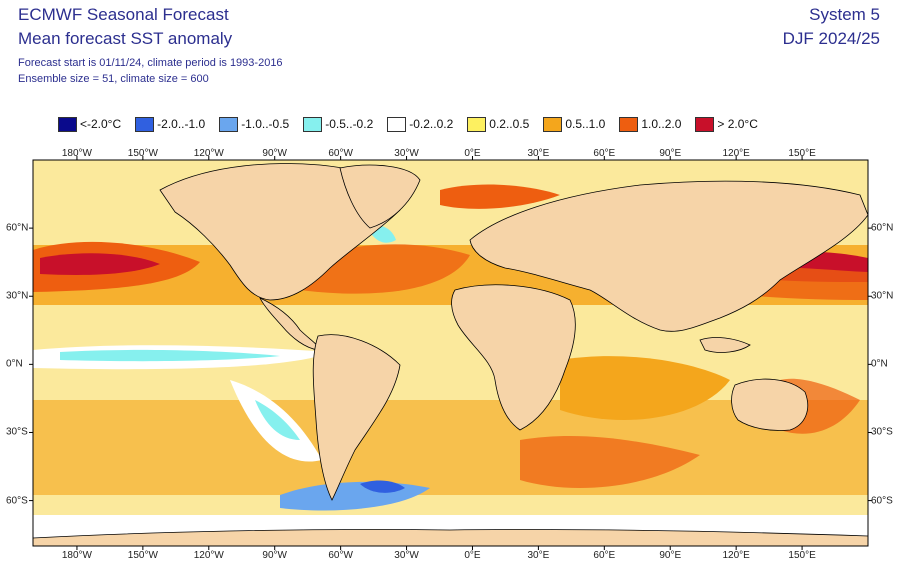 This screenshot has width=900, height=567. Describe the element at coordinates (538, 153) in the screenshot. I see `longitude-label-top: 30°E` at that location.